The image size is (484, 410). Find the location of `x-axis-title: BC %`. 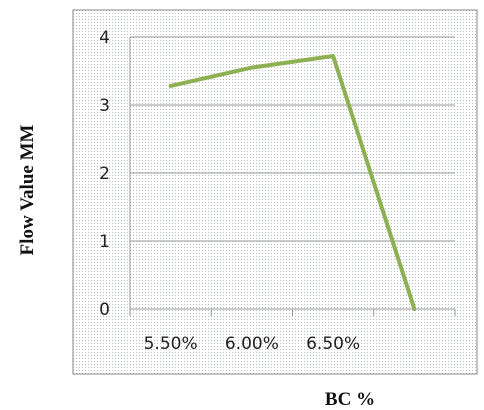

x-axis-title: BC % is located at coordinates (350, 399).